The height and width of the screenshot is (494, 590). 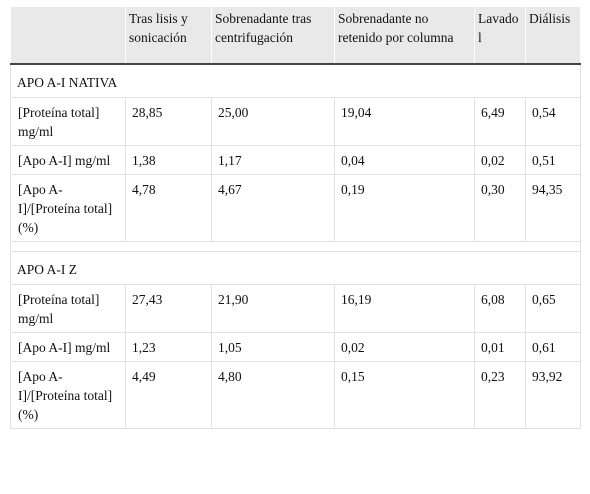 What do you see at coordinates (168, 160) in the screenshot?
I see `cell-value: 1,38` at bounding box center [168, 160].